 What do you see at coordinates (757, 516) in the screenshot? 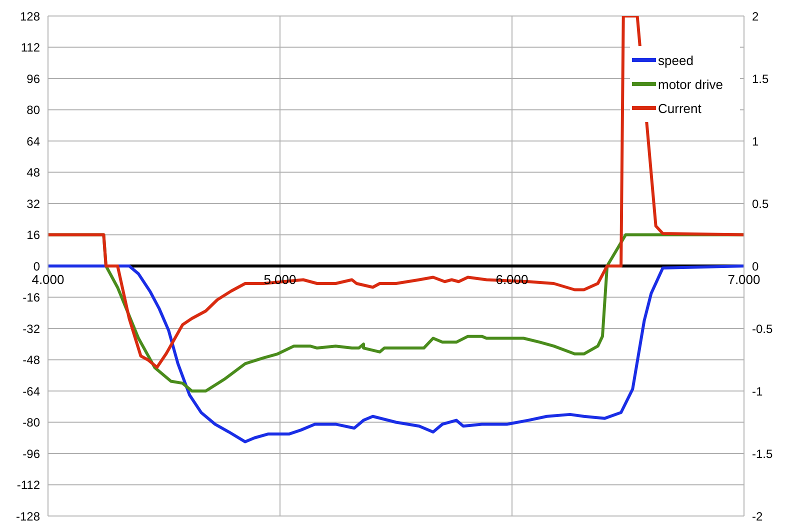
I see `y2-tick-label: -2` at bounding box center [757, 516].